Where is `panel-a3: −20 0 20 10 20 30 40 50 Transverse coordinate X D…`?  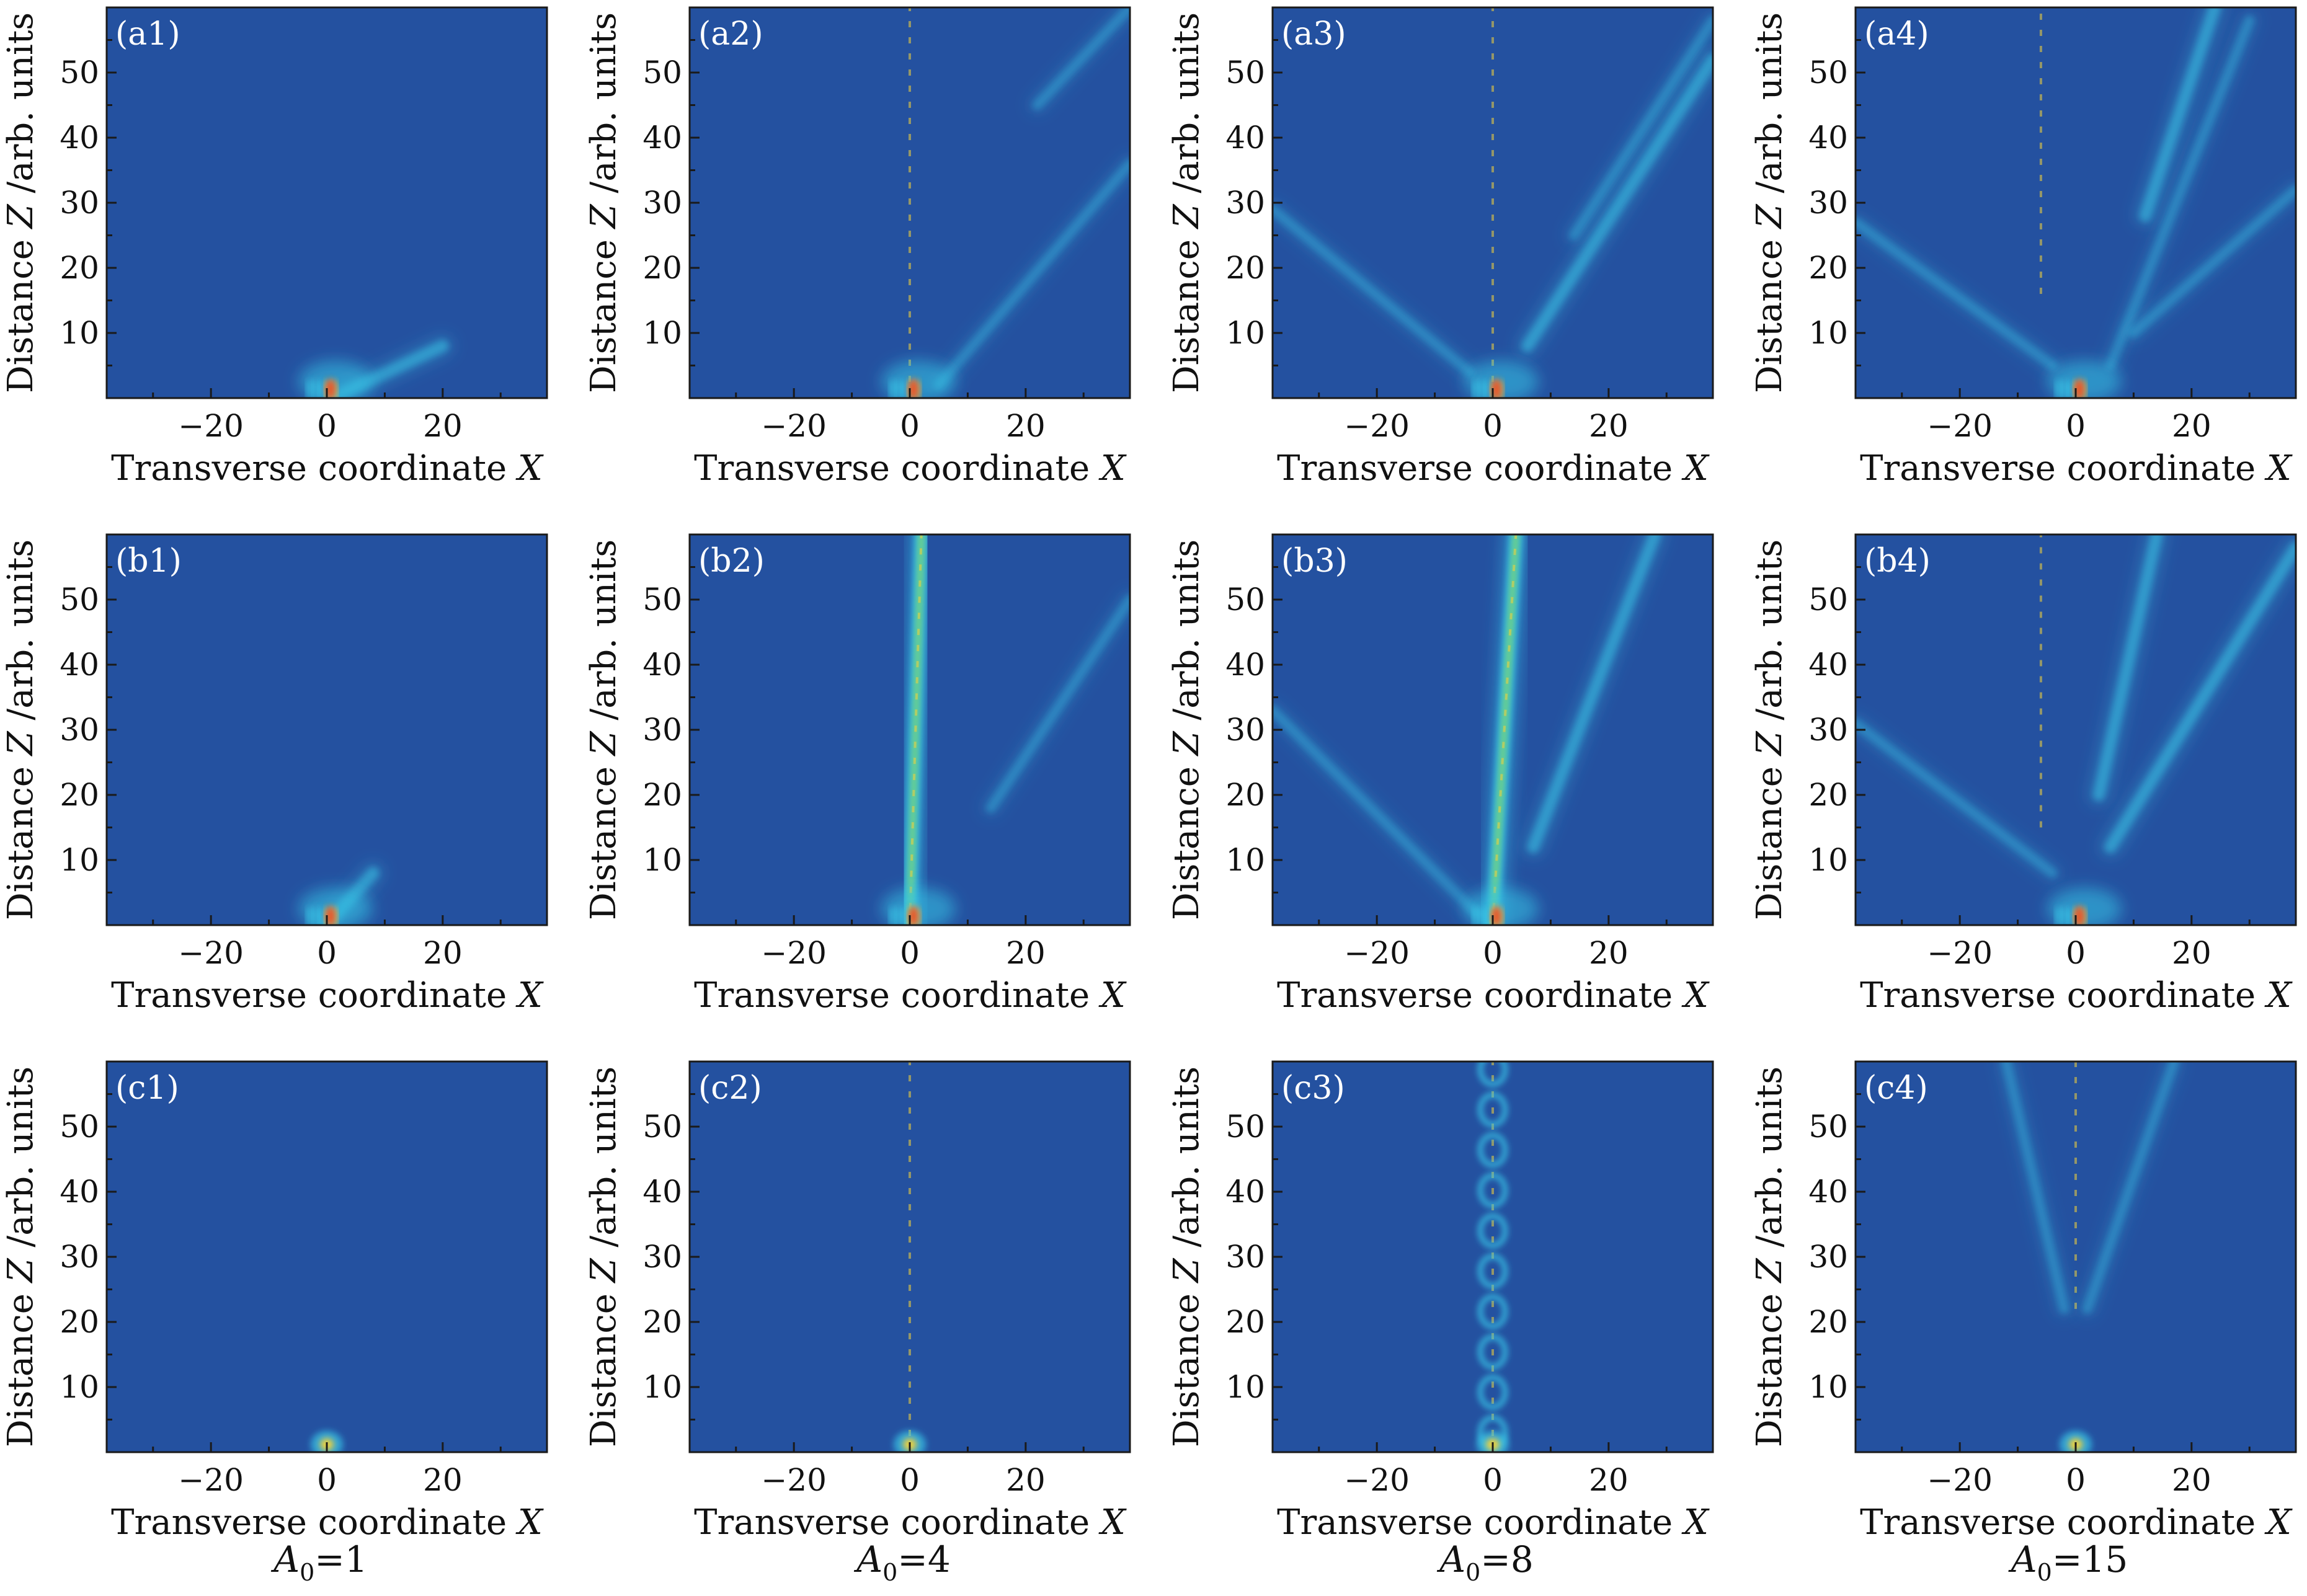 panel-a3: −20 0 20 10 20 30 40 50 Transverse coordinate X D… is located at coordinates (1440, 247).